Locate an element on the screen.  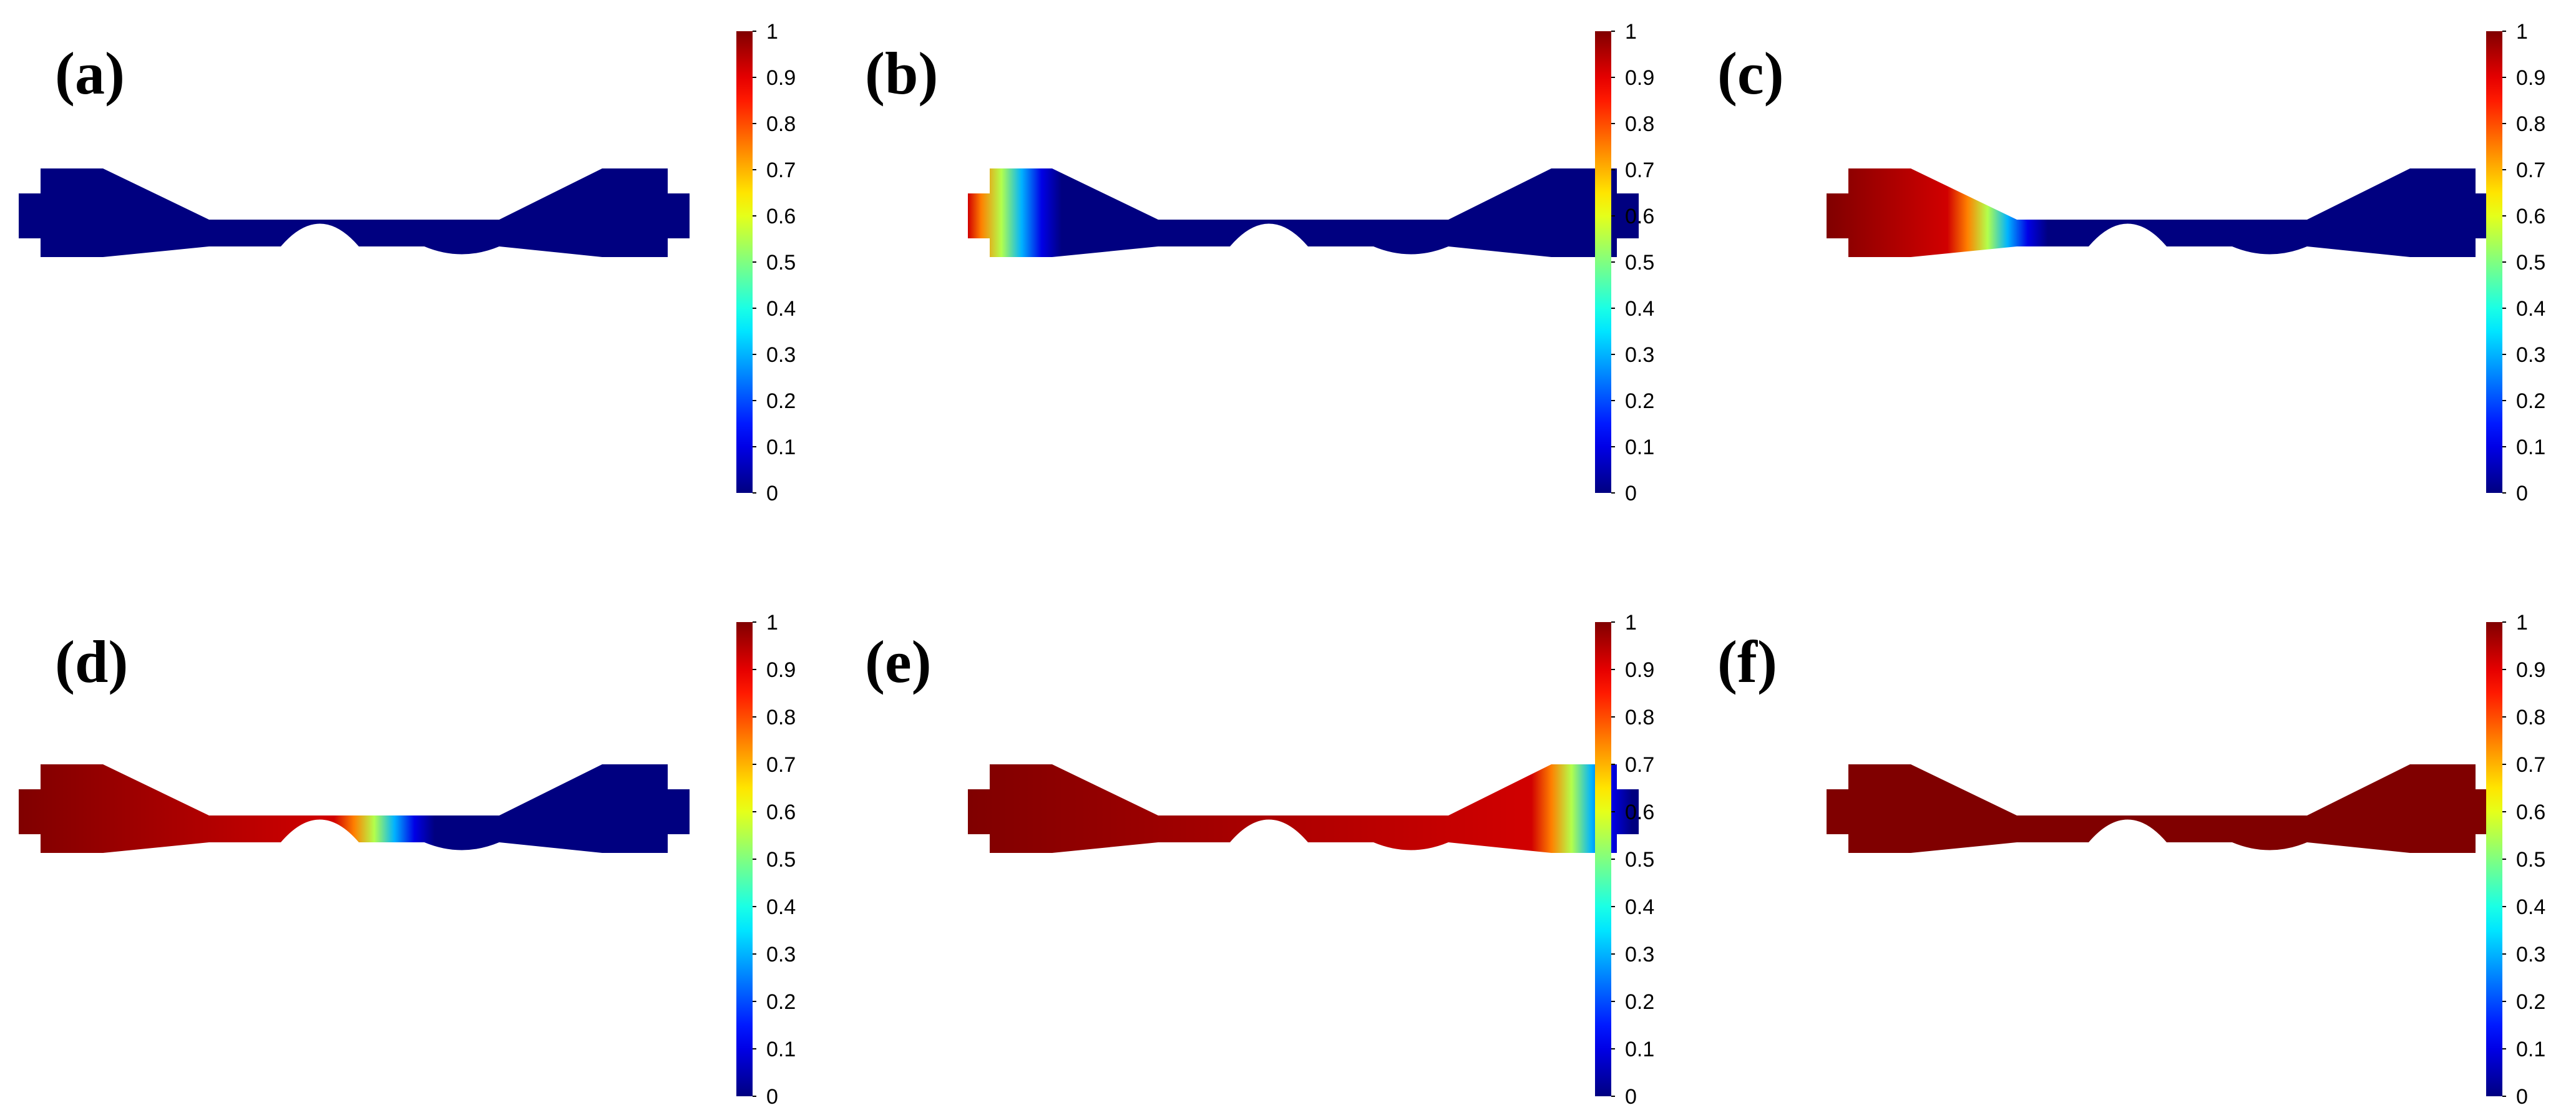
panel-label: (f) is located at coordinates (1747, 661).